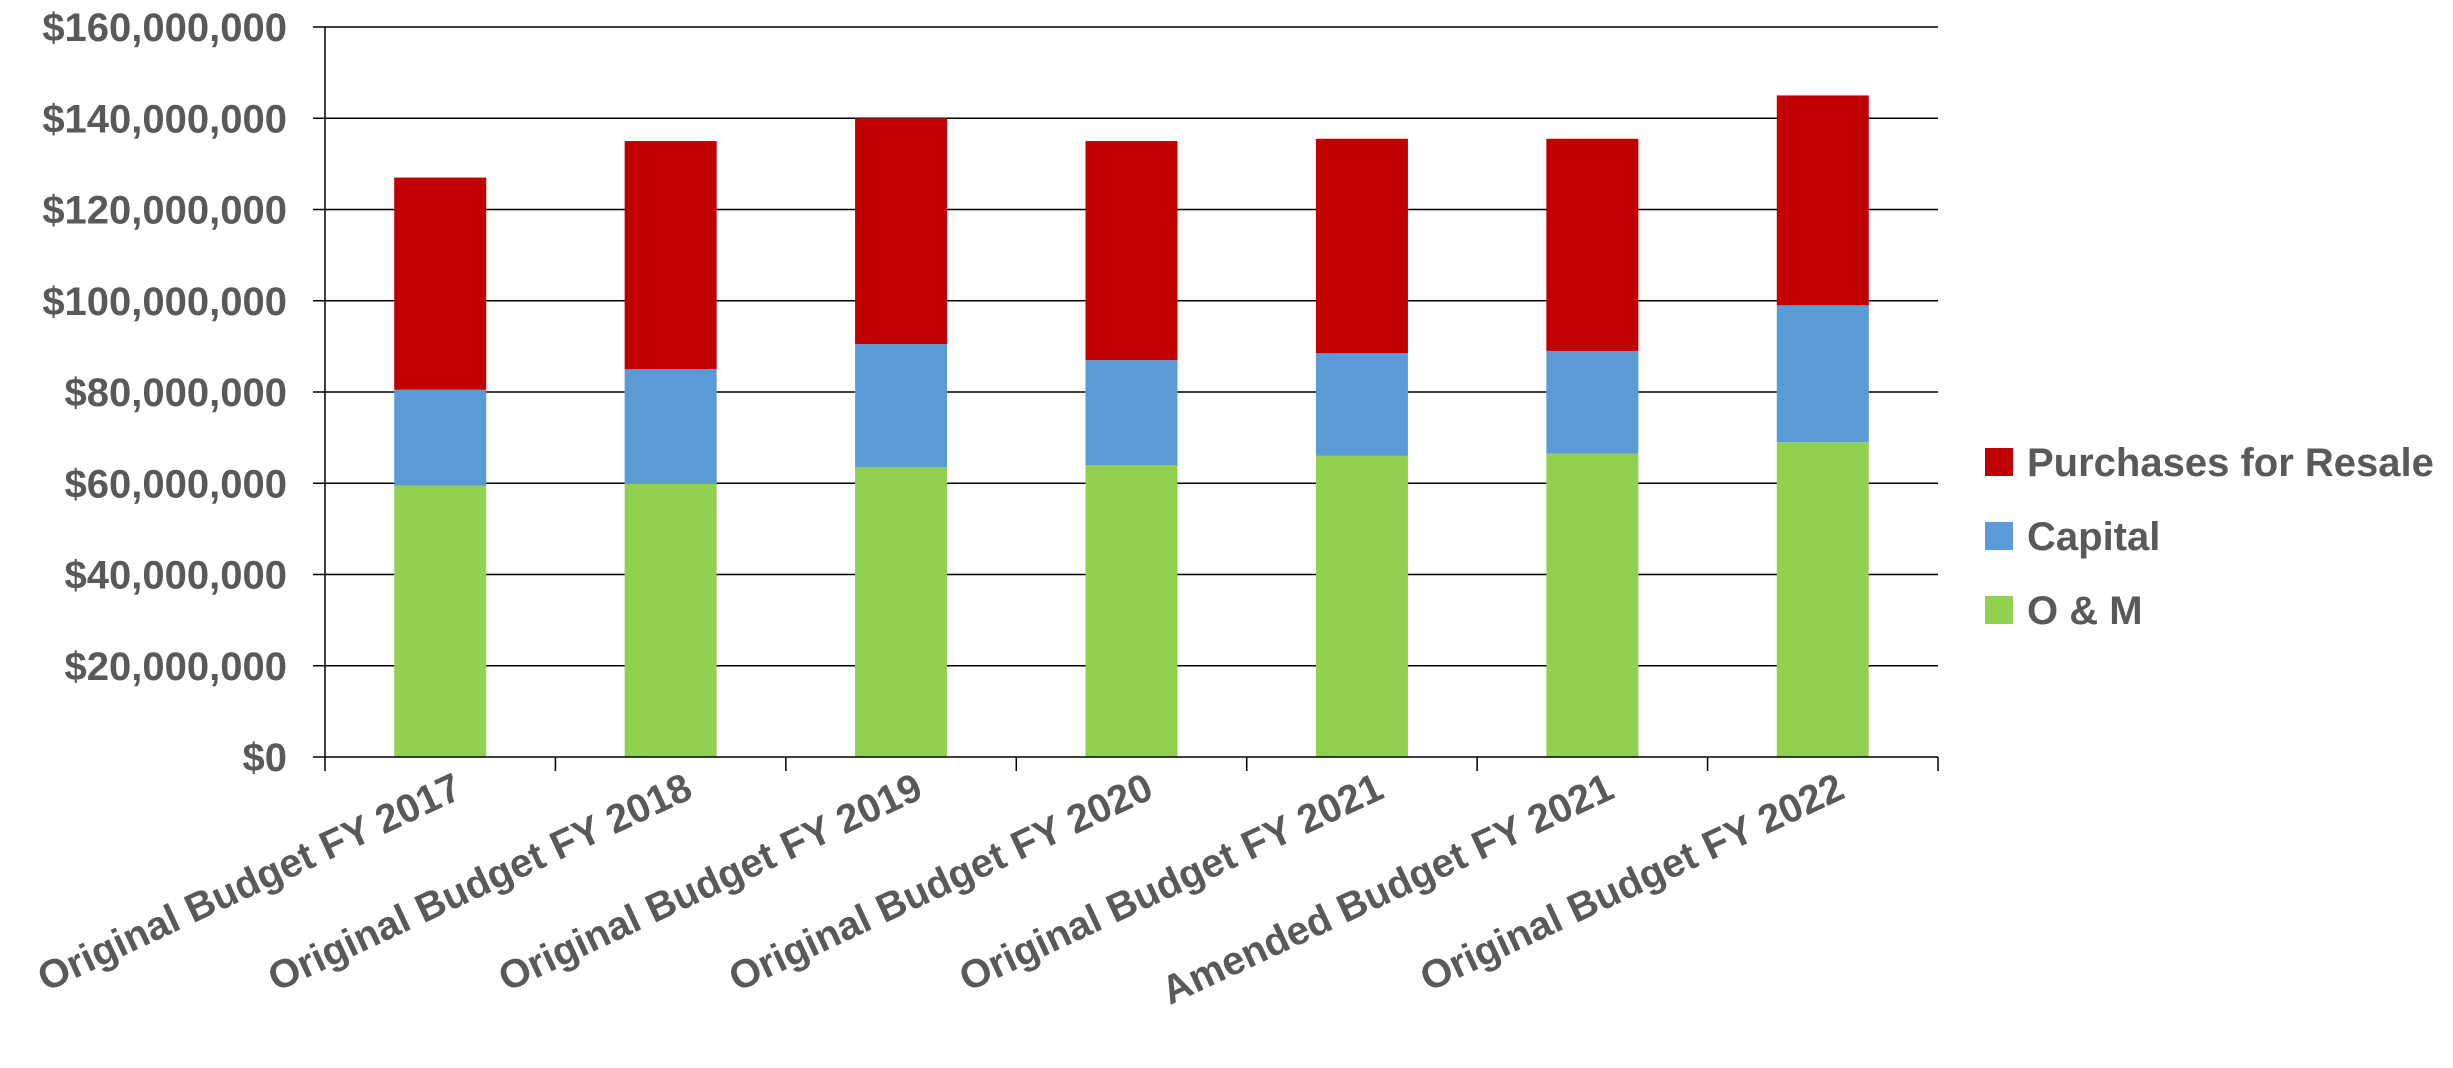  What do you see at coordinates (2230, 463) in the screenshot?
I see `legend-label: Purchases for Resale` at bounding box center [2230, 463].